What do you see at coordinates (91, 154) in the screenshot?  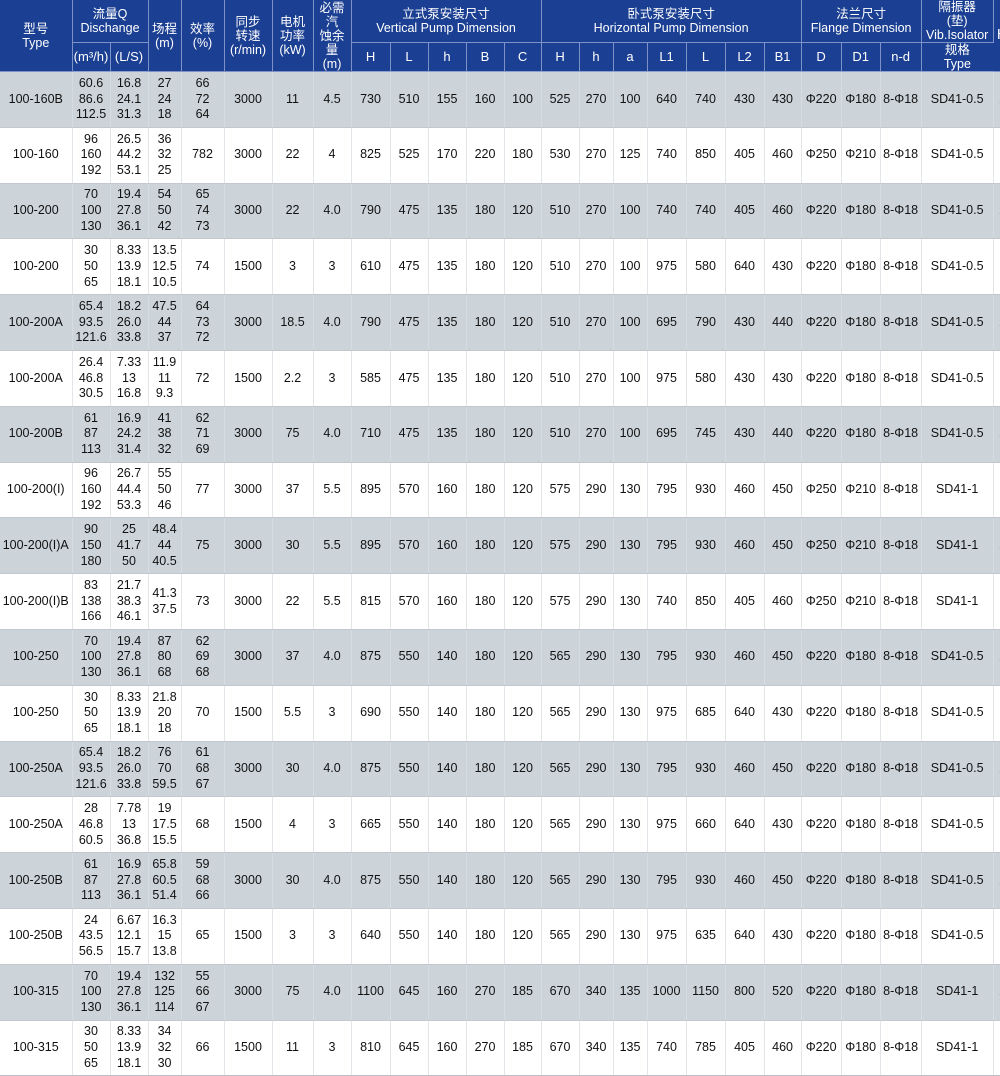 I see `value-line: 160` at bounding box center [91, 154].